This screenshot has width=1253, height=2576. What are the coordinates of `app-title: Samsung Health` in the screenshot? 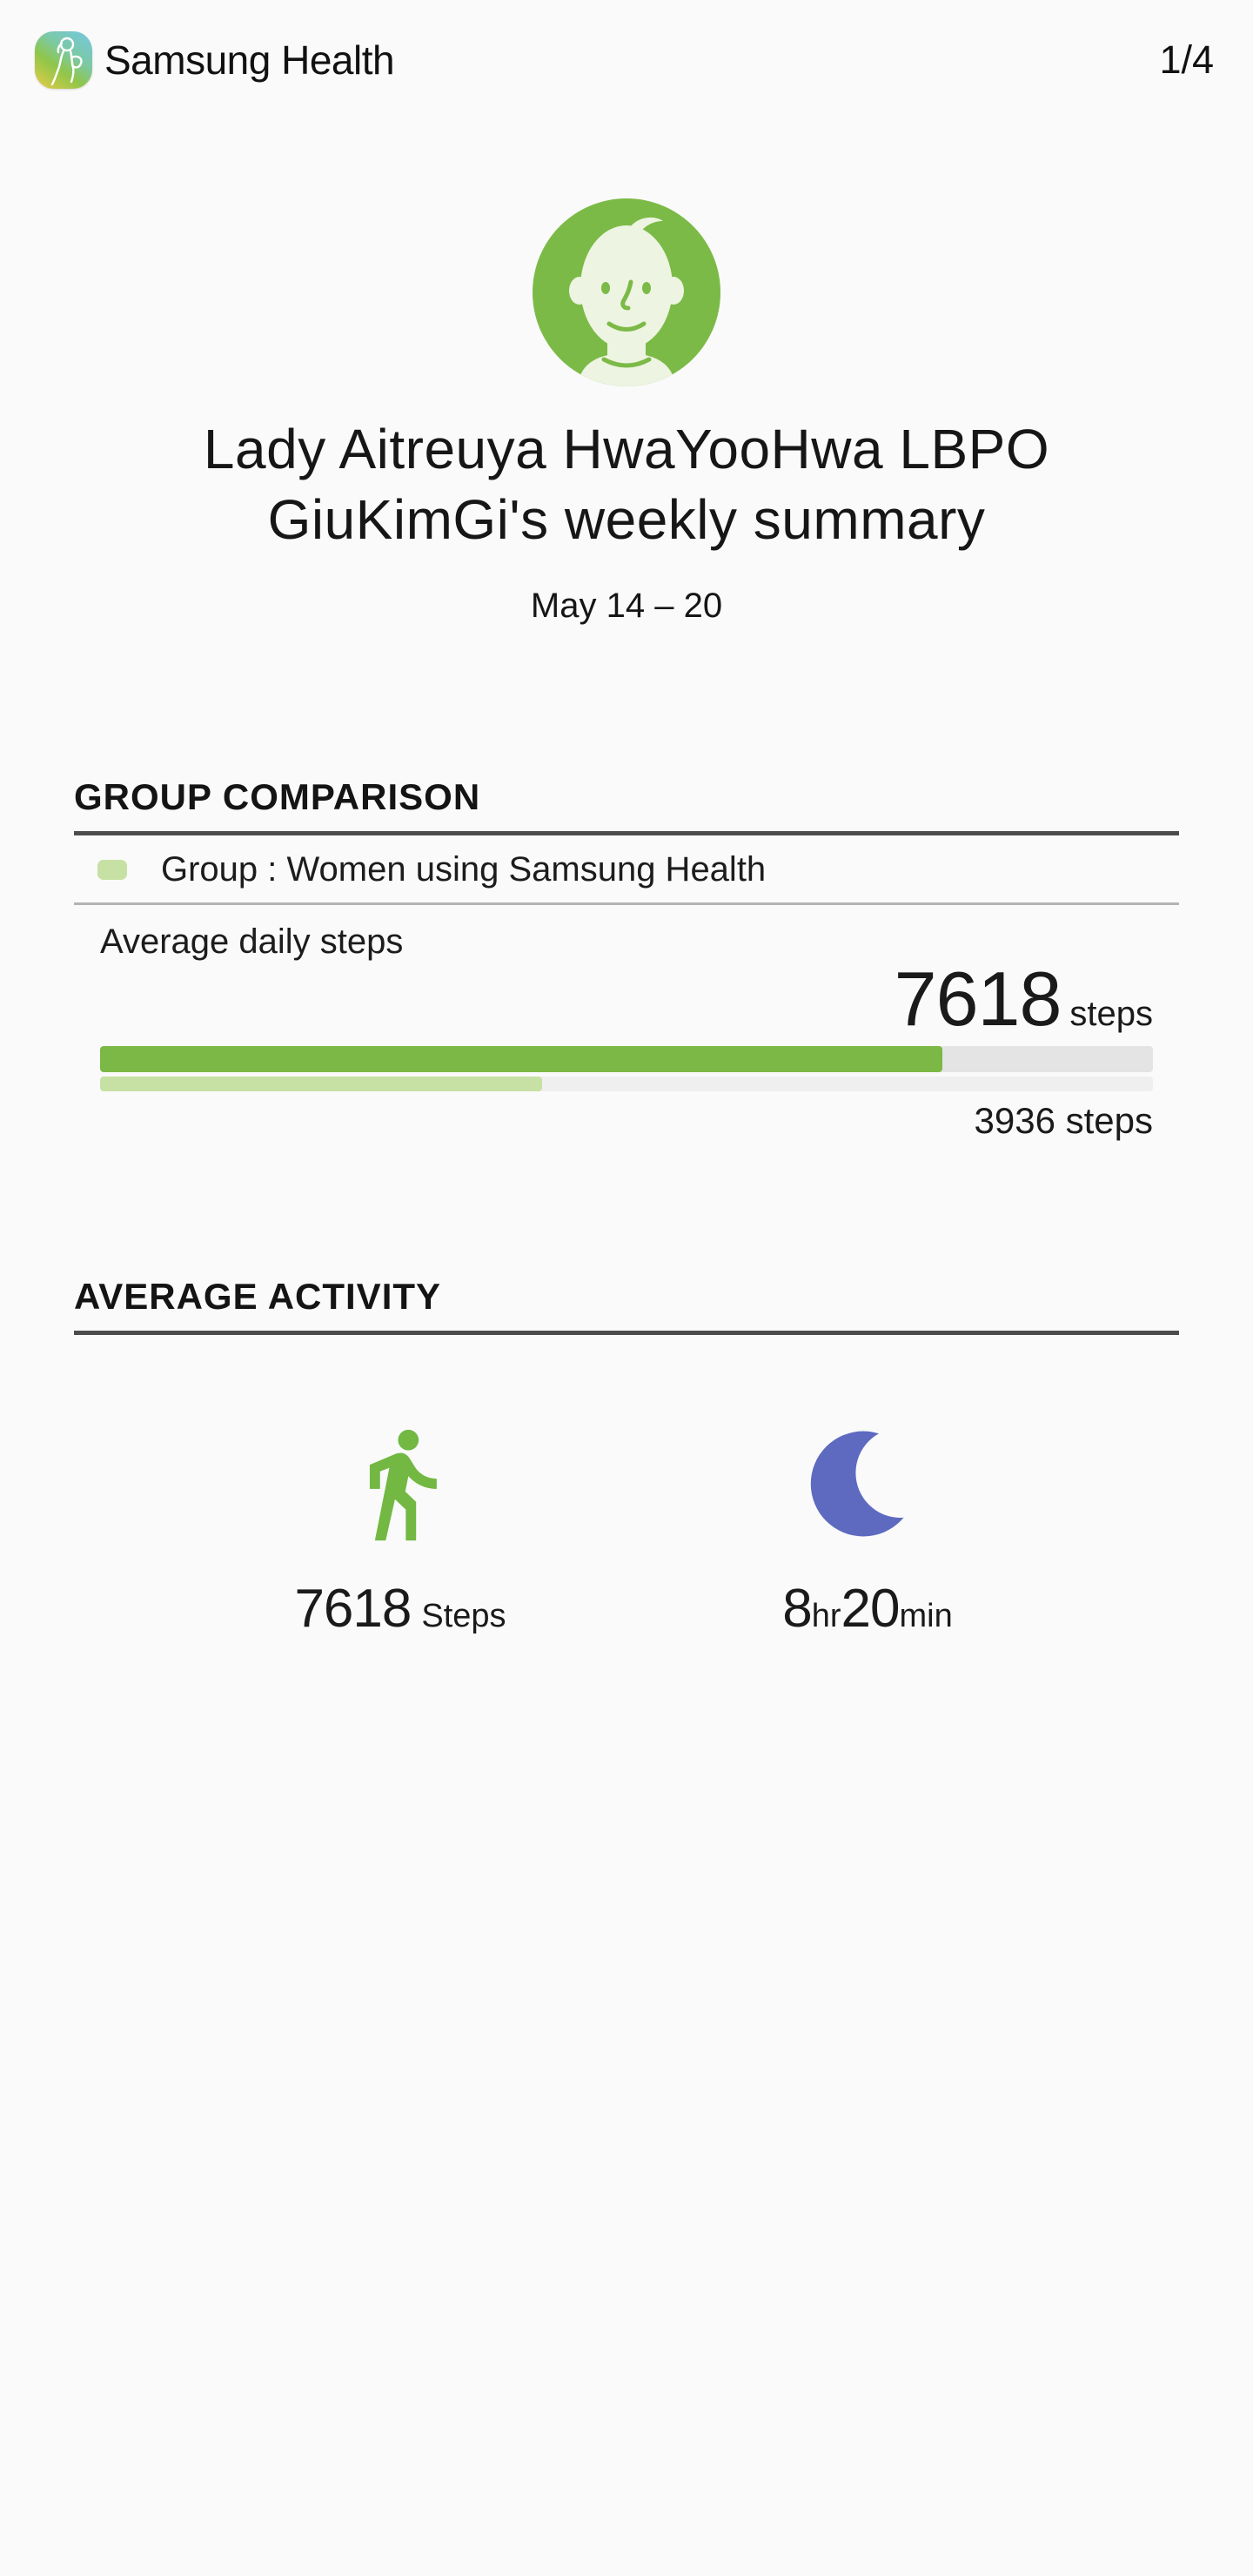 It's located at (250, 60).